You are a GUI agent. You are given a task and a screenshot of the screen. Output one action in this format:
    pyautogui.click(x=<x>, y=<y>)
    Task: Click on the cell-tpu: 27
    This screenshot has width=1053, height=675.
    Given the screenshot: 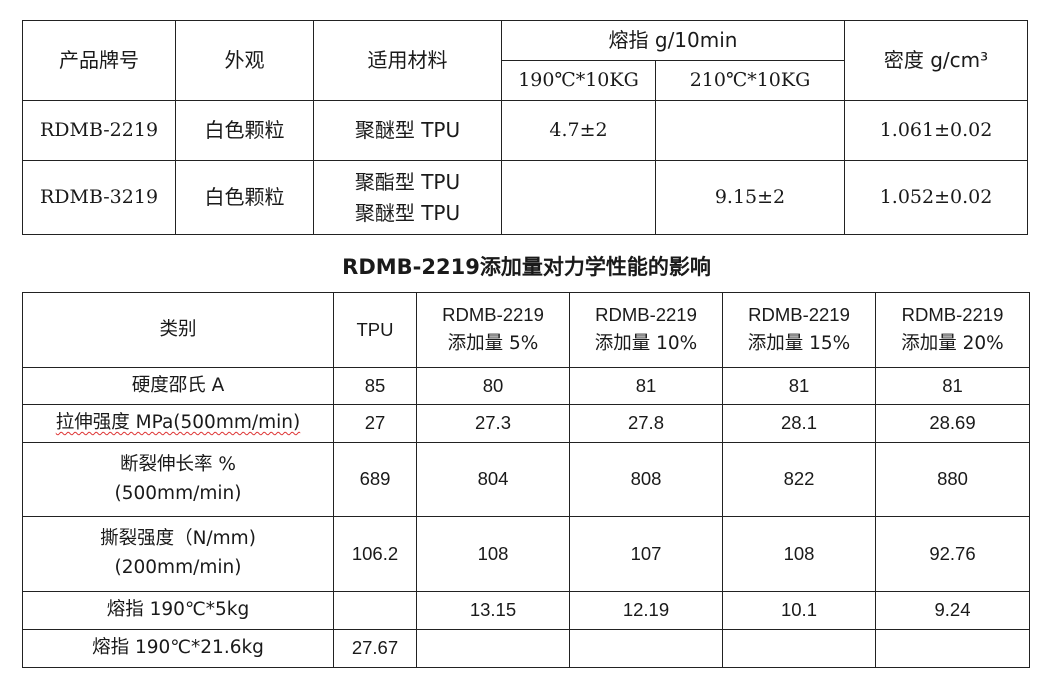 What is the action you would take?
    pyautogui.click(x=375, y=423)
    